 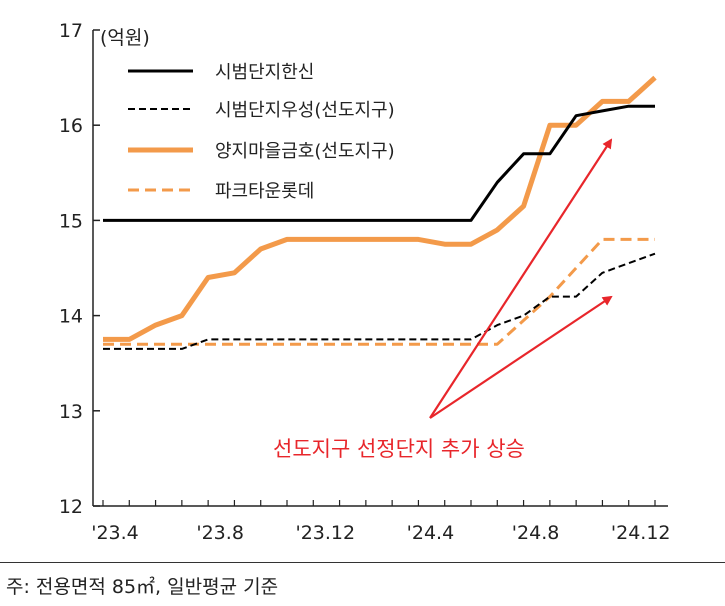 What do you see at coordinates (362, 562) in the screenshot?
I see `footnote-divider` at bounding box center [362, 562].